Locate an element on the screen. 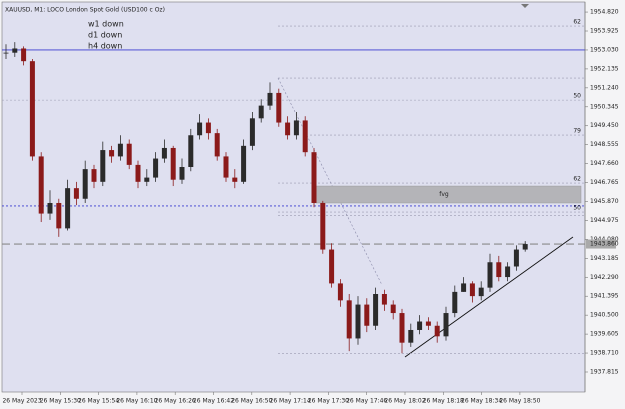  y-tick-label: 1942.290 is located at coordinates (604, 277).